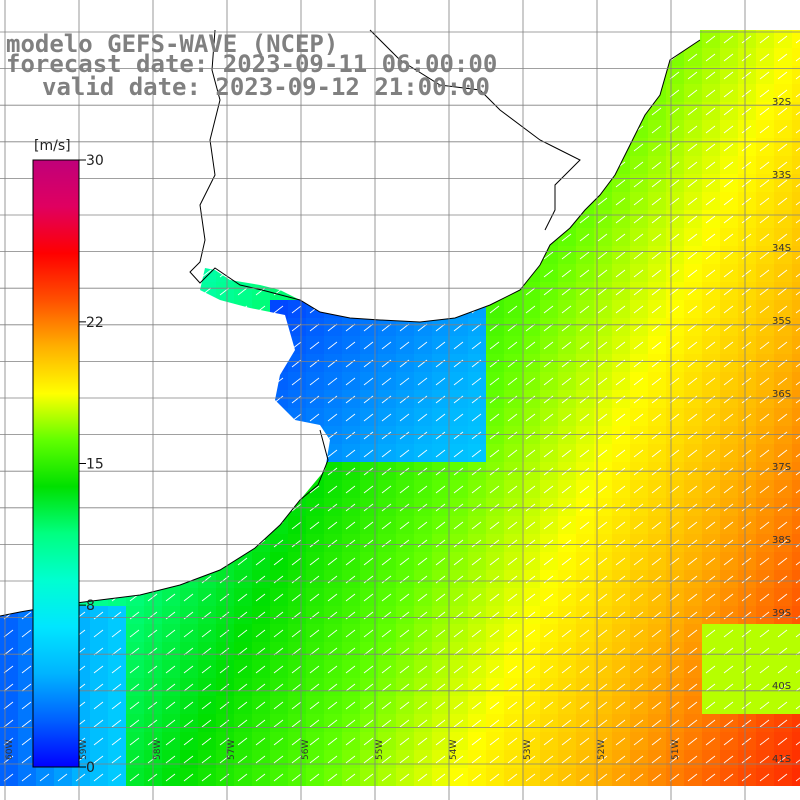  What do you see at coordinates (781, 175) in the screenshot?
I see `lat-label: 33S` at bounding box center [781, 175].